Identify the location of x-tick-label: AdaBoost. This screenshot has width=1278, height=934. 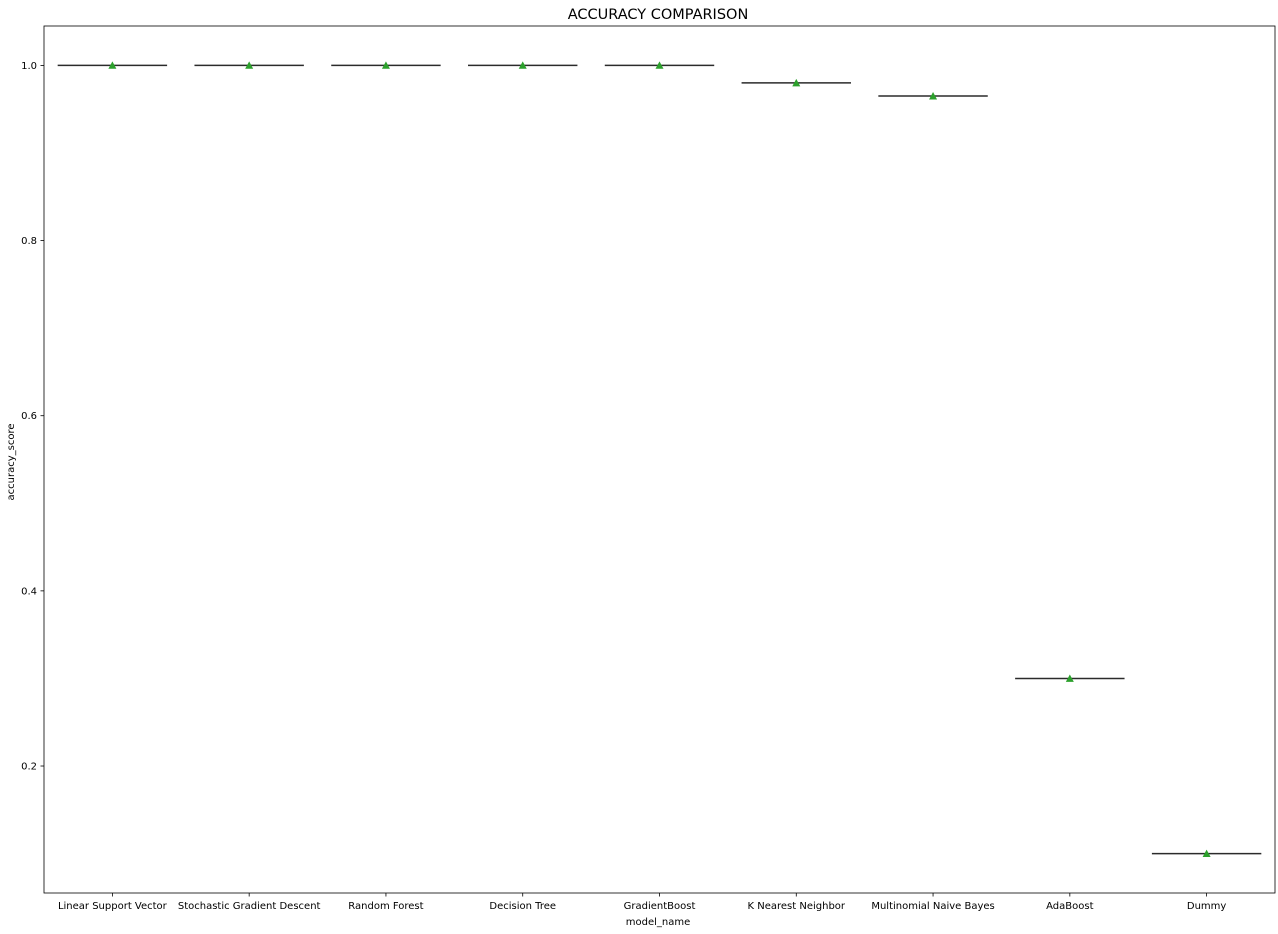
(1069, 906).